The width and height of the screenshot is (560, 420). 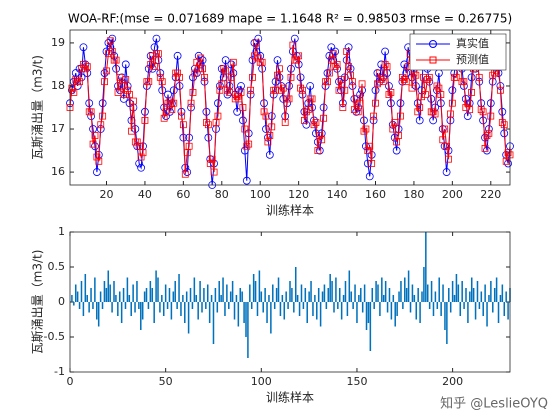 I want to click on x-tick-label: 80, so click(x=222, y=194).